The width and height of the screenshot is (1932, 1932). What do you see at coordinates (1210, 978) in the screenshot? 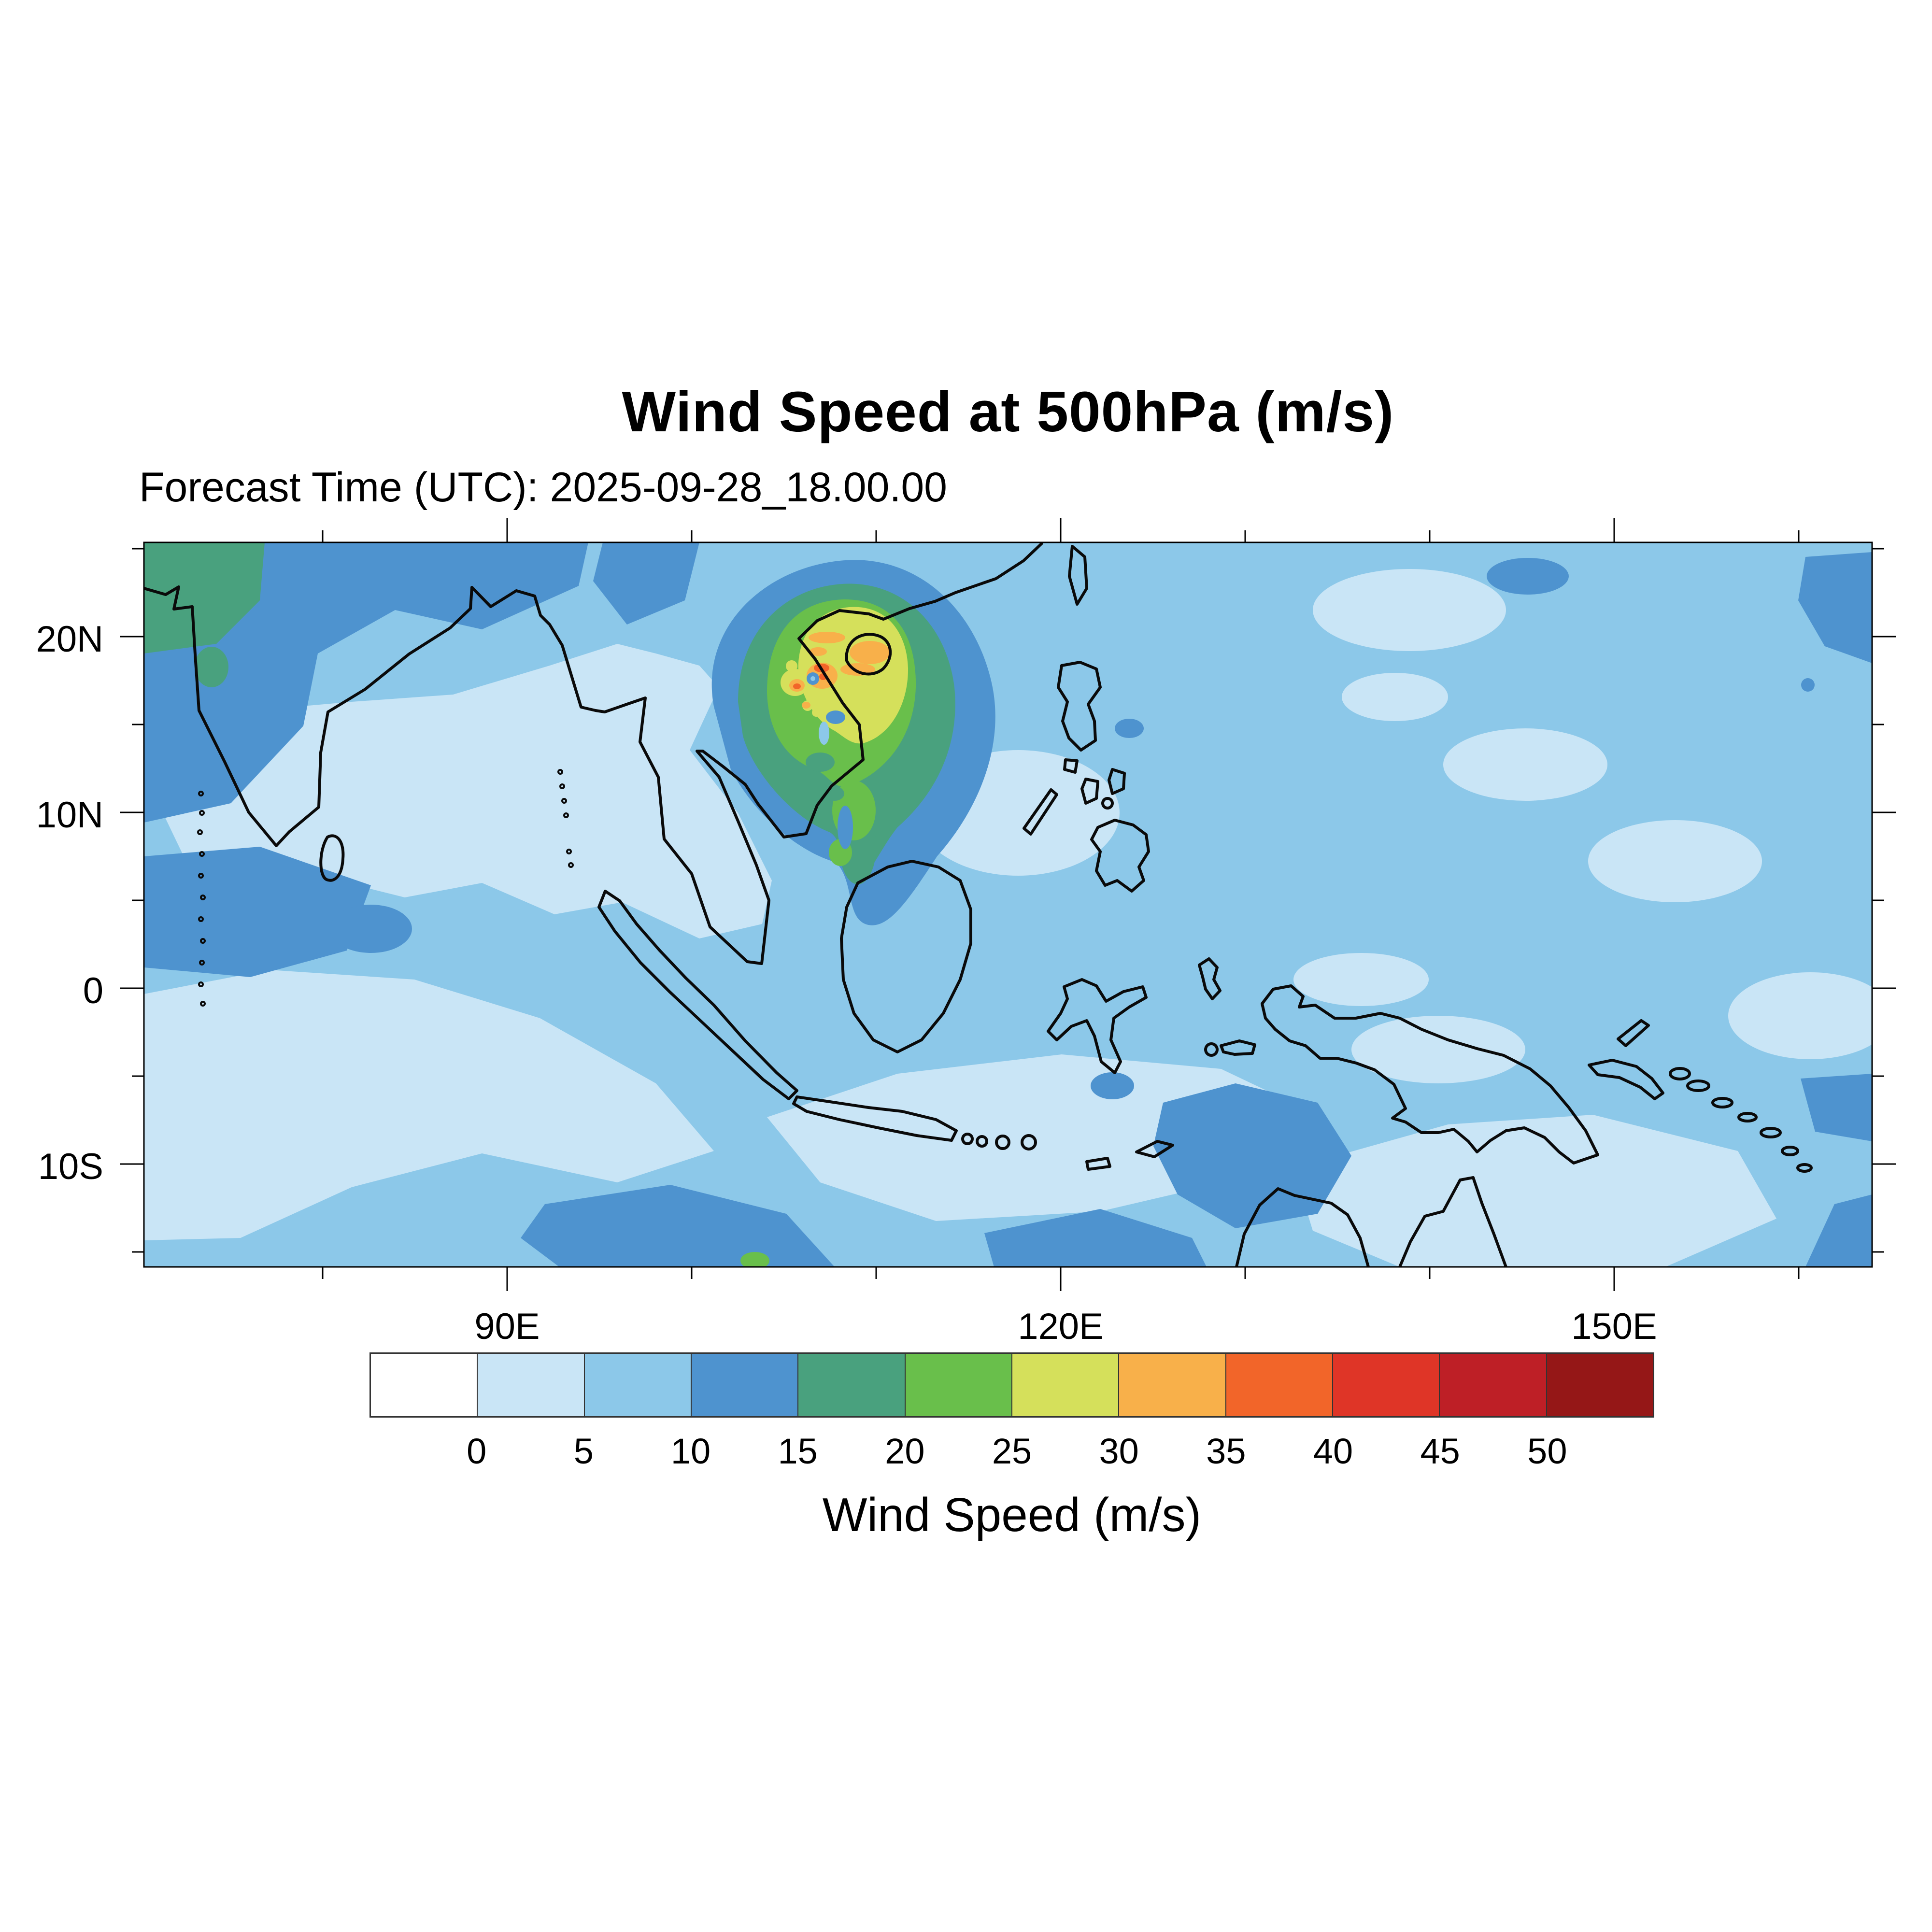
I see `coast-halmahera` at bounding box center [1210, 978].